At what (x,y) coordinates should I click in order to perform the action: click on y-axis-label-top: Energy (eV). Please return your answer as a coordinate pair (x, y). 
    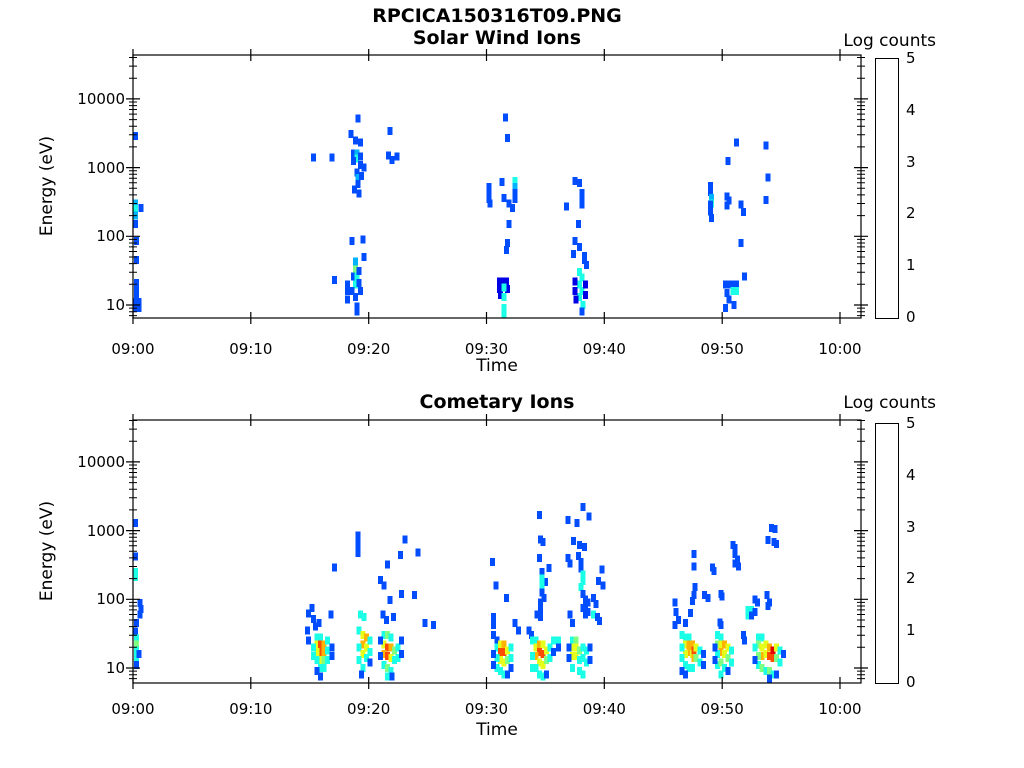
    Looking at the image, I should click on (47, 186).